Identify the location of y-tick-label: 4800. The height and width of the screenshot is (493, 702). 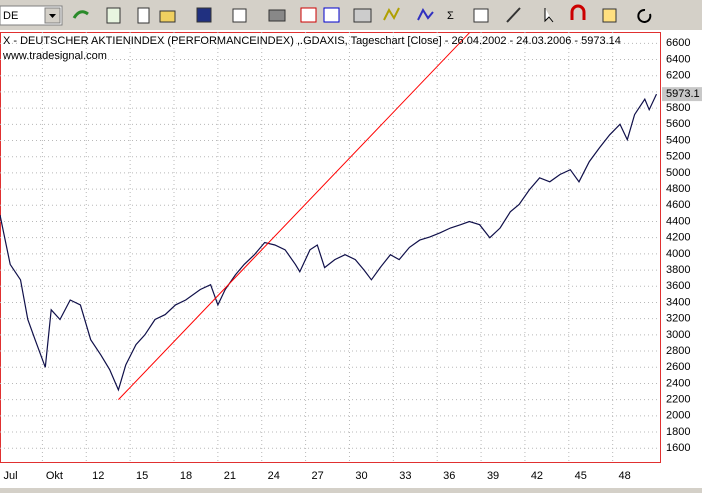
(678, 189).